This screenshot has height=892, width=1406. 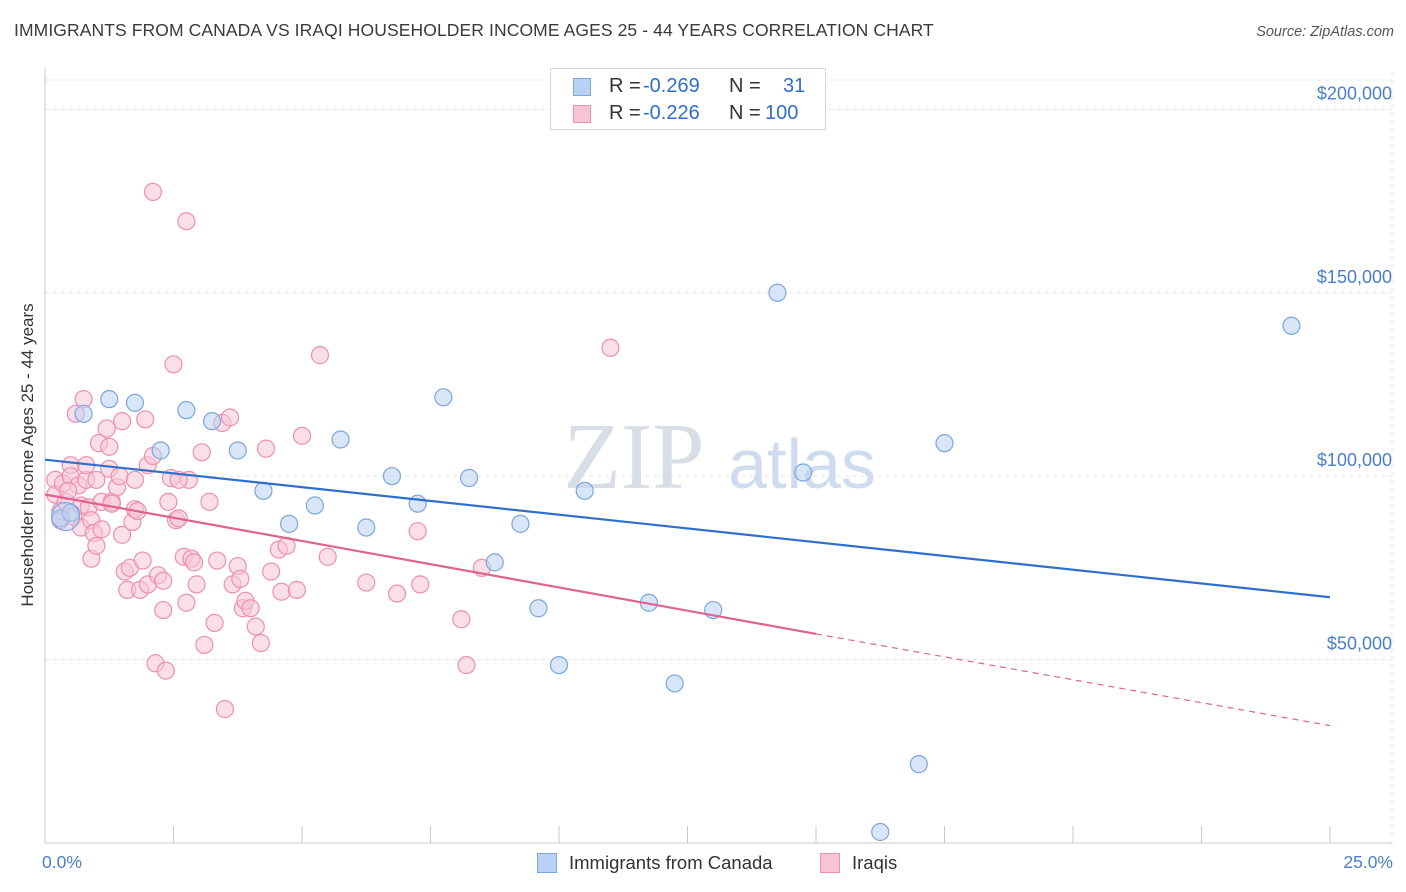 What do you see at coordinates (1359, 644) in the screenshot?
I see `y-tick-label: $50,000` at bounding box center [1359, 644].